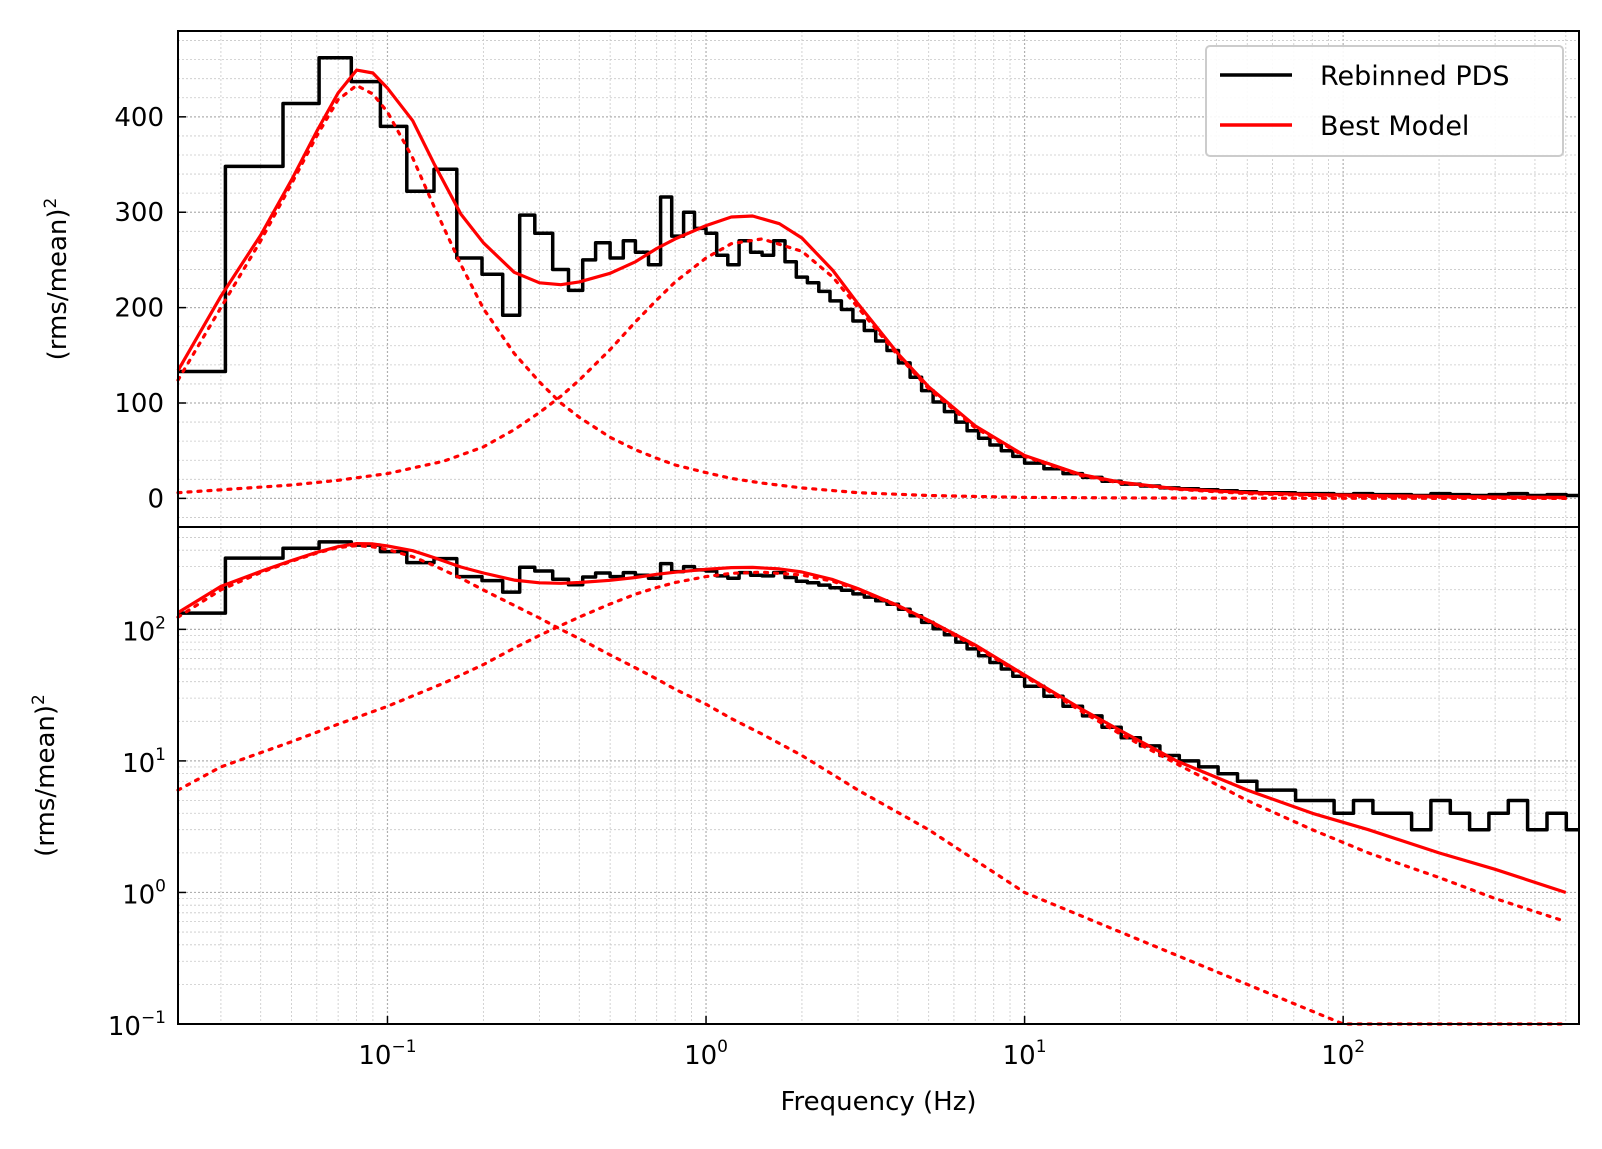 The height and width of the screenshot is (1149, 1602). What do you see at coordinates (139, 118) in the screenshot?
I see `y-tick-label: 400` at bounding box center [139, 118].